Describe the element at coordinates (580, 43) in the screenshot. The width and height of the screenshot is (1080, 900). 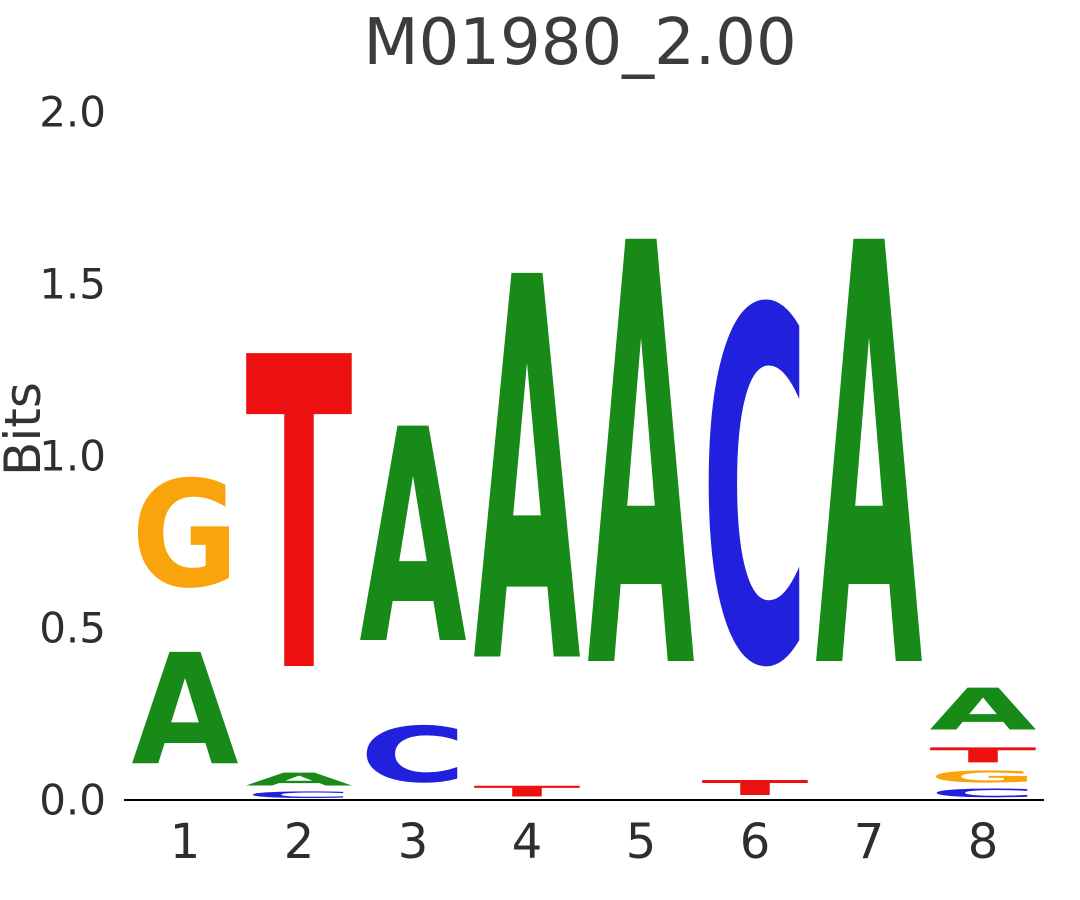
I see `chart-title: M01980_2.00` at that location.